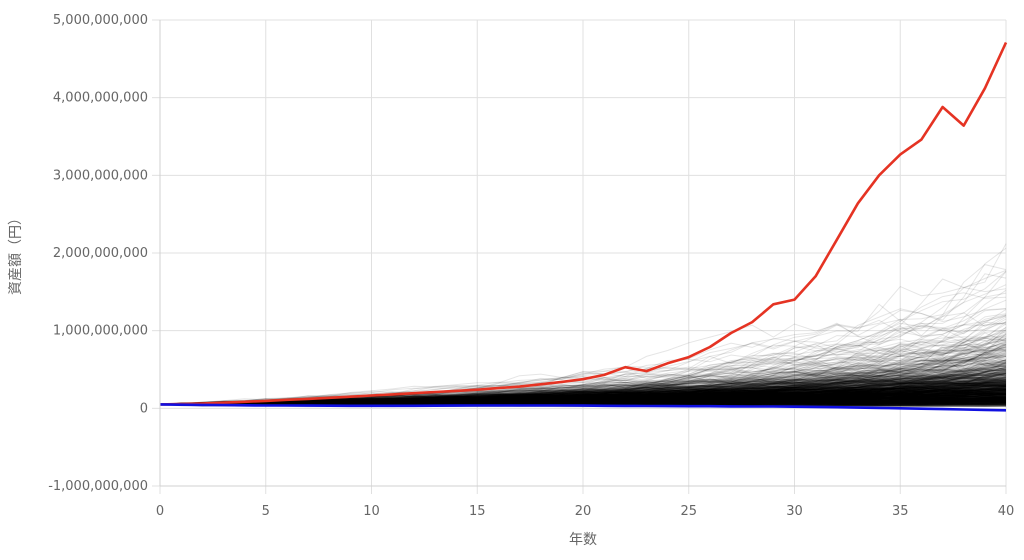 This screenshot has width=1024, height=560. I want to click on x-tick-label: 10, so click(371, 511).